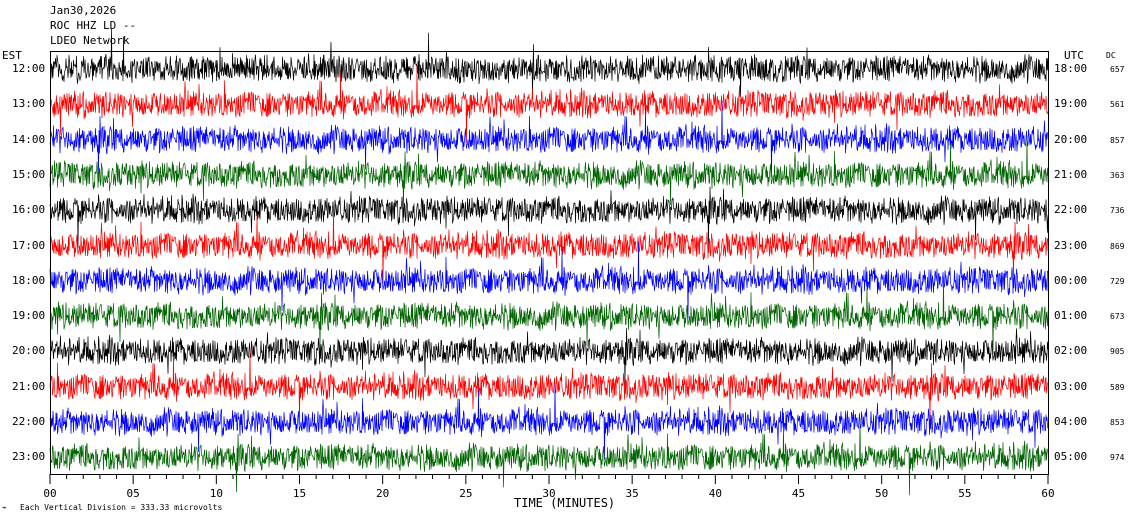 The width and height of the screenshot is (1130, 519). What do you see at coordinates (632, 493) in the screenshot?
I see `x-tick-label: 35` at bounding box center [632, 493].